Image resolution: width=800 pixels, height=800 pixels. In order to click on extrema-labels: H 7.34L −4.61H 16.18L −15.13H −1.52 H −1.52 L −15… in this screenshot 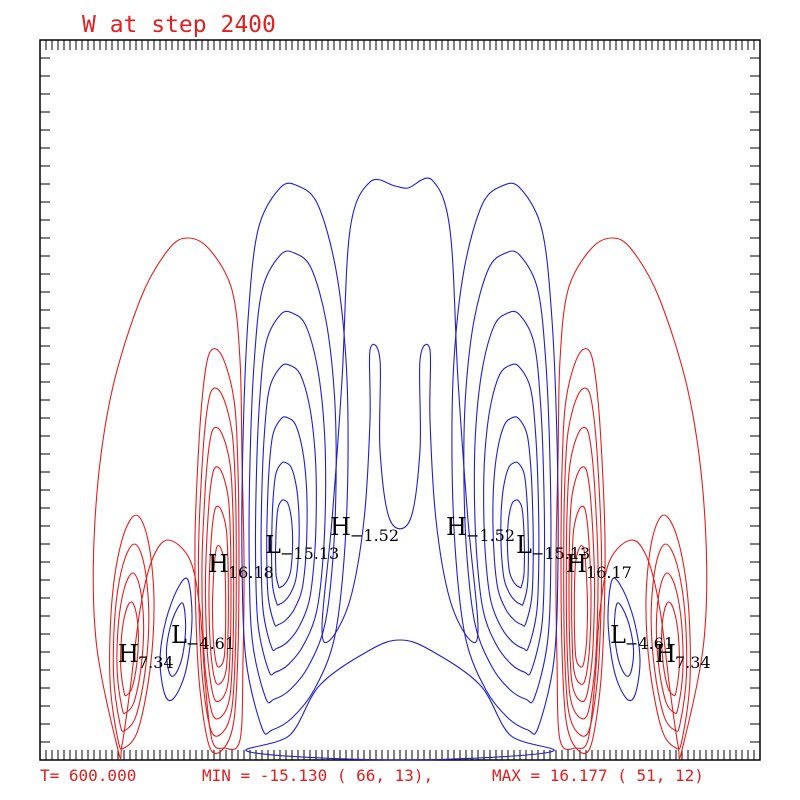, I will do `click(414, 592)`.